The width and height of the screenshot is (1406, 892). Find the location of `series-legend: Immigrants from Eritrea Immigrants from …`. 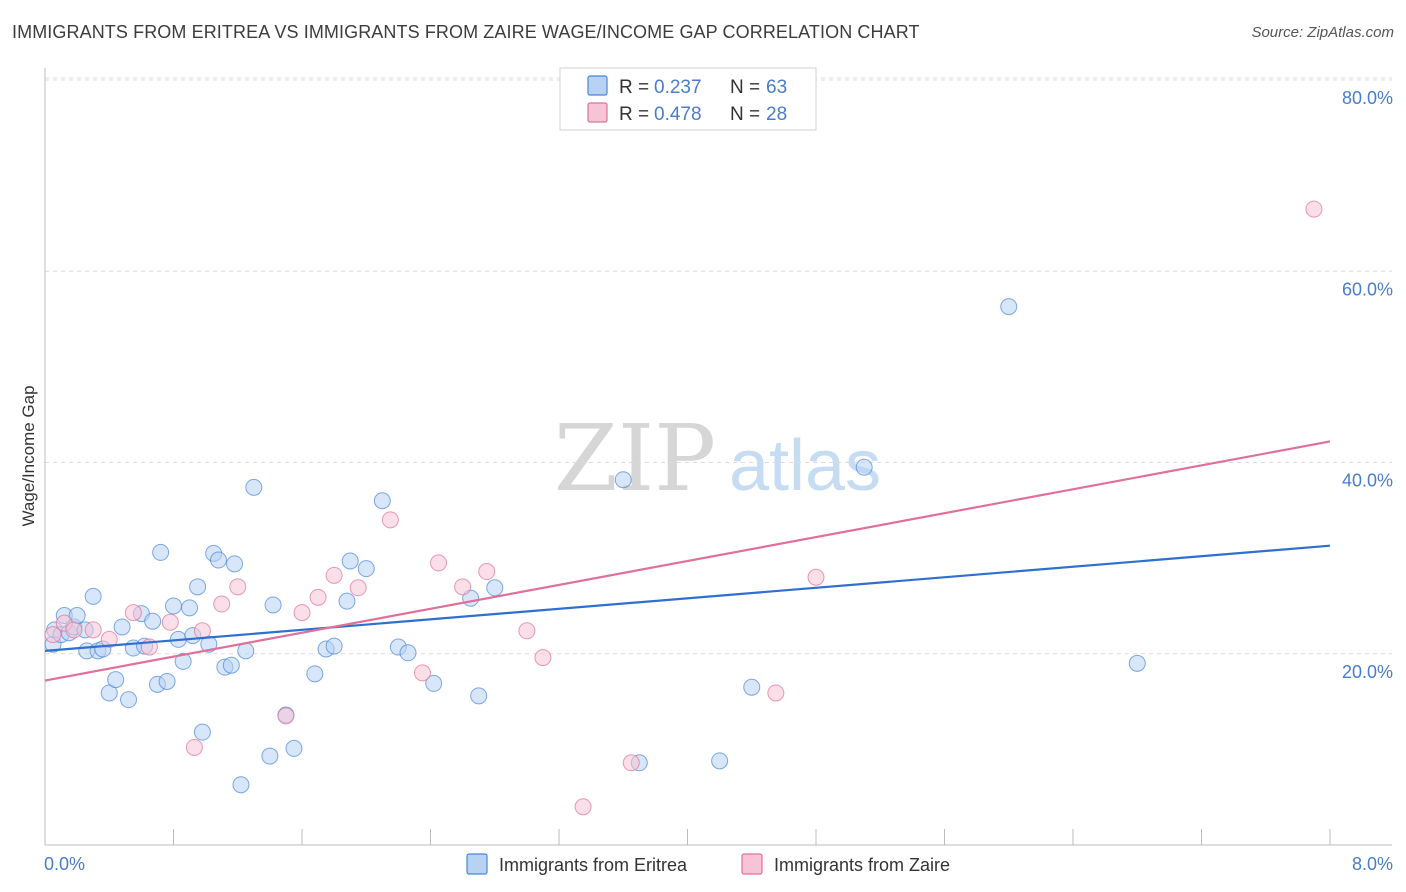

series-legend: Immigrants from Eritrea Immigrants from … is located at coordinates (708, 864).